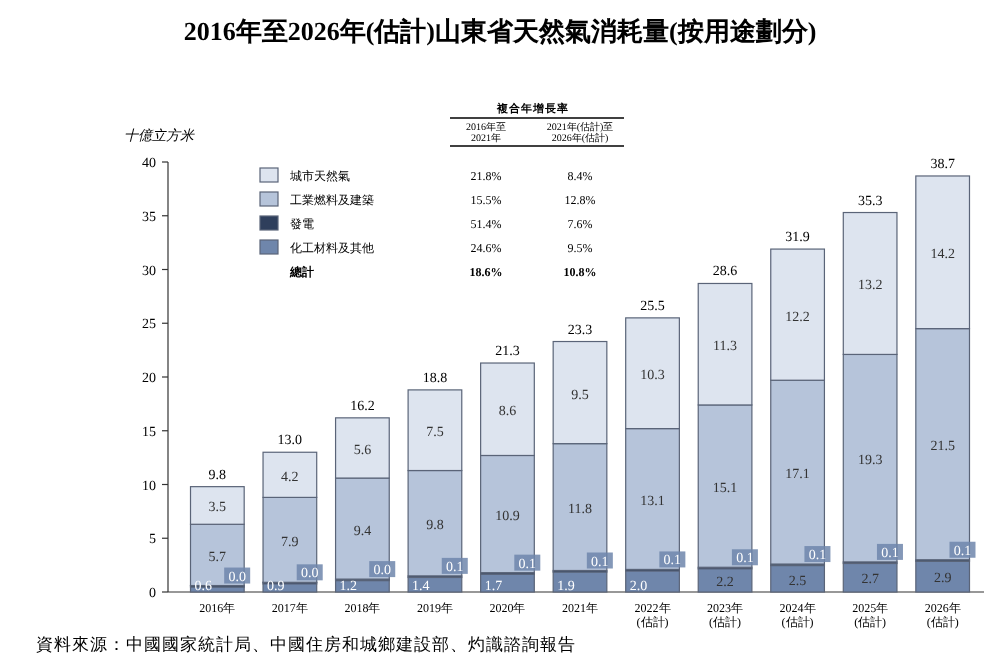 The width and height of the screenshot is (1000, 662). What do you see at coordinates (306, 644) in the screenshot?
I see `source-note: 資料來源：中國國家統計局、中國住房和城鄉建設部、灼識諮詢報告` at bounding box center [306, 644].